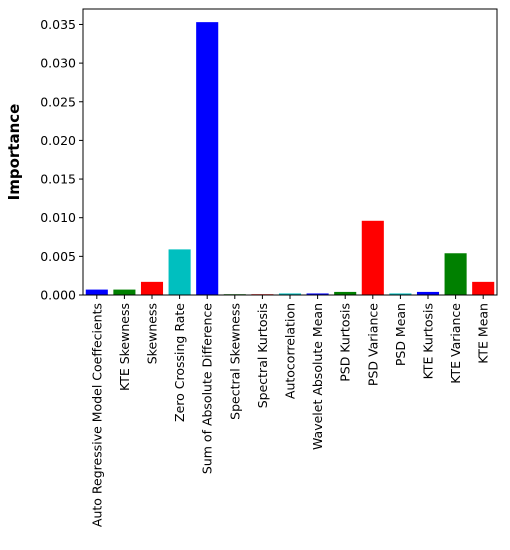 The width and height of the screenshot is (510, 550). Describe the element at coordinates (483, 333) in the screenshot. I see `x-tick-label: KTE Mean` at that location.